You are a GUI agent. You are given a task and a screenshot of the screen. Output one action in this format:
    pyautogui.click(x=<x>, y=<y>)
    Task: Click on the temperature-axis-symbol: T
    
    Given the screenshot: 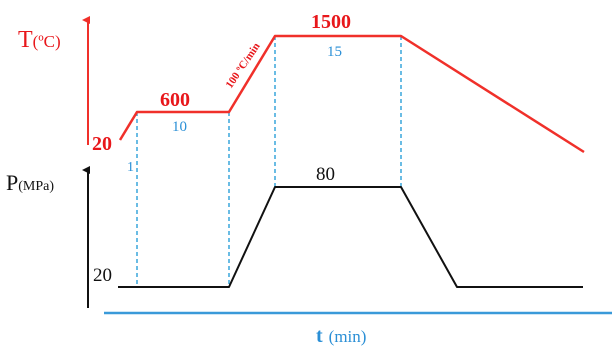 What is the action you would take?
    pyautogui.click(x=25, y=40)
    